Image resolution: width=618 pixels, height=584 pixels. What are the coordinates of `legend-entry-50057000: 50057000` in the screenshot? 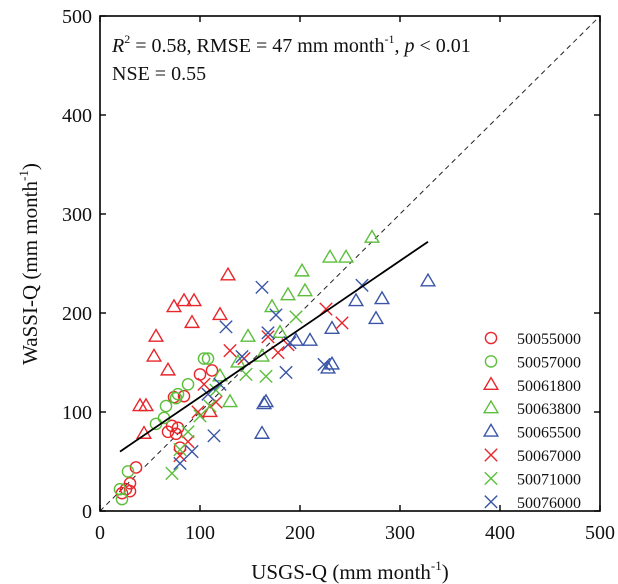 It's located at (532, 362).